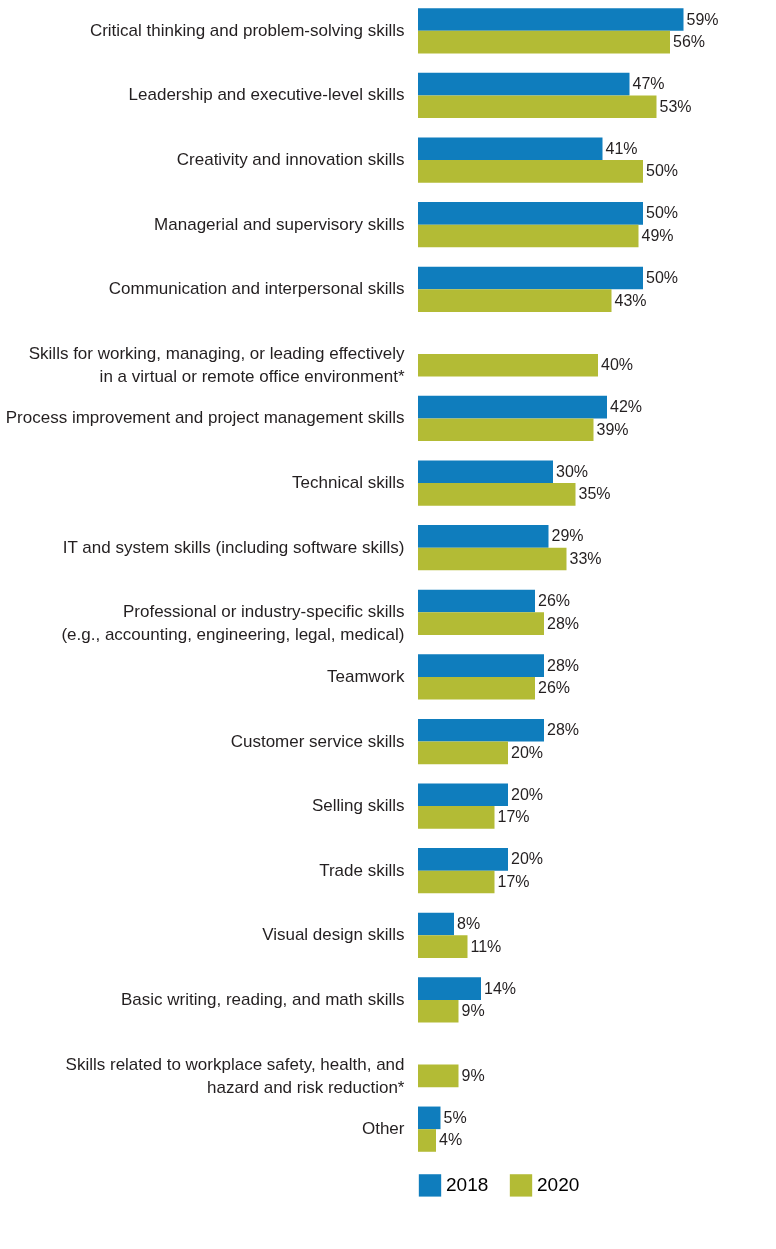 This screenshot has height=1249, width=776. I want to click on data-label: 33%, so click(585, 558).